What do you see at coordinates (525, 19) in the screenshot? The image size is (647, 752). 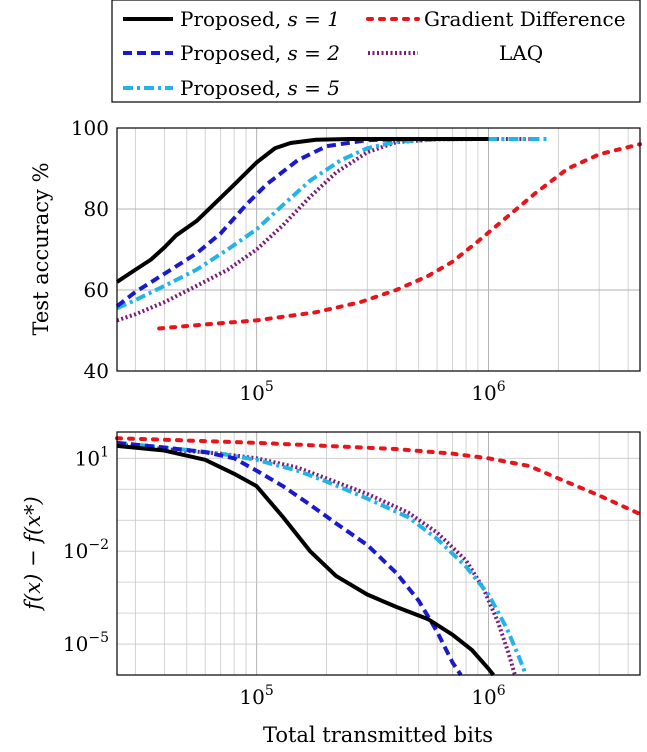 I see `legend-label-gd: Gradient Difference` at bounding box center [525, 19].